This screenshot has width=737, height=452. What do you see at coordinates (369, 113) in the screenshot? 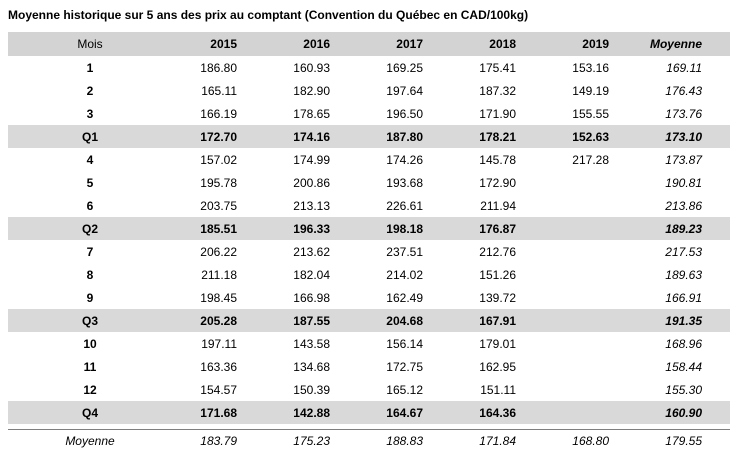
I see `table-row-3: 3 166.19 178.65 196.50 171.90 155.55 173.76` at bounding box center [369, 113].